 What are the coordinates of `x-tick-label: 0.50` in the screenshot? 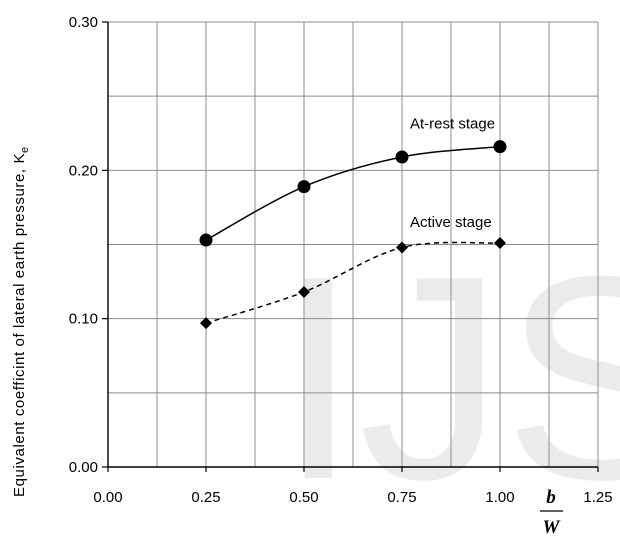 It's located at (303, 497).